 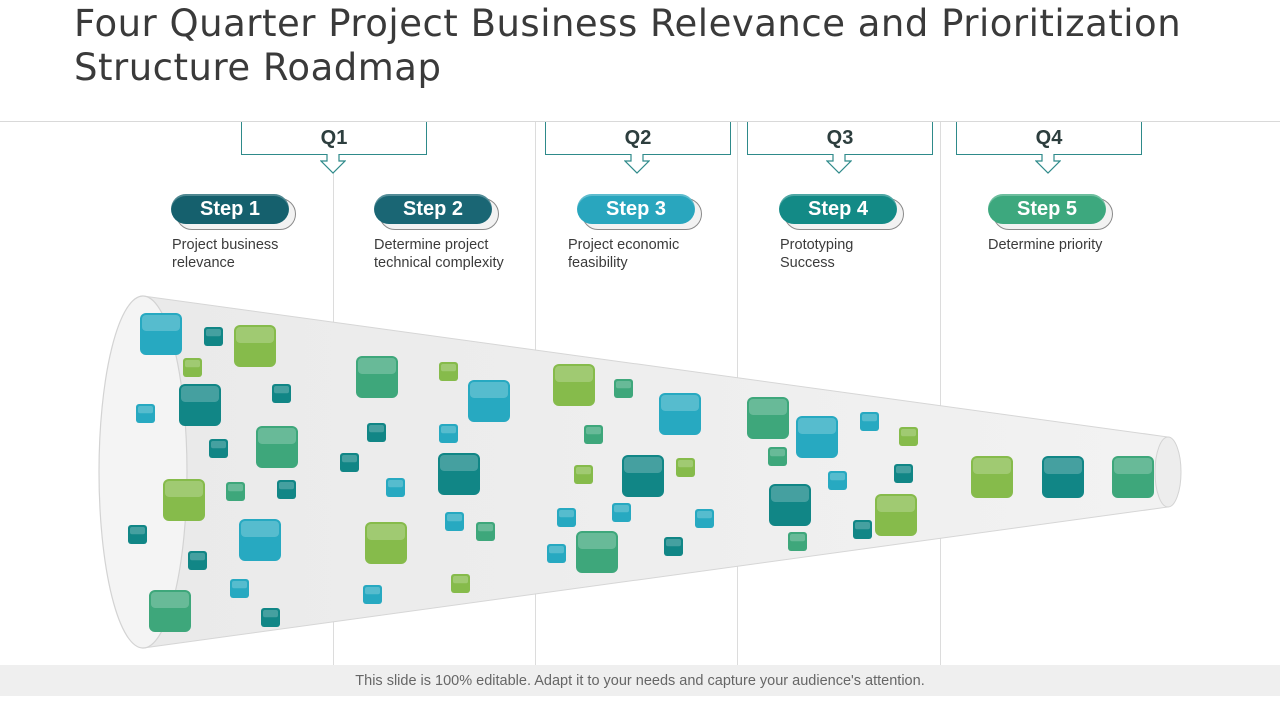 I want to click on step-4-description: Prototyping Success, so click(x=817, y=254).